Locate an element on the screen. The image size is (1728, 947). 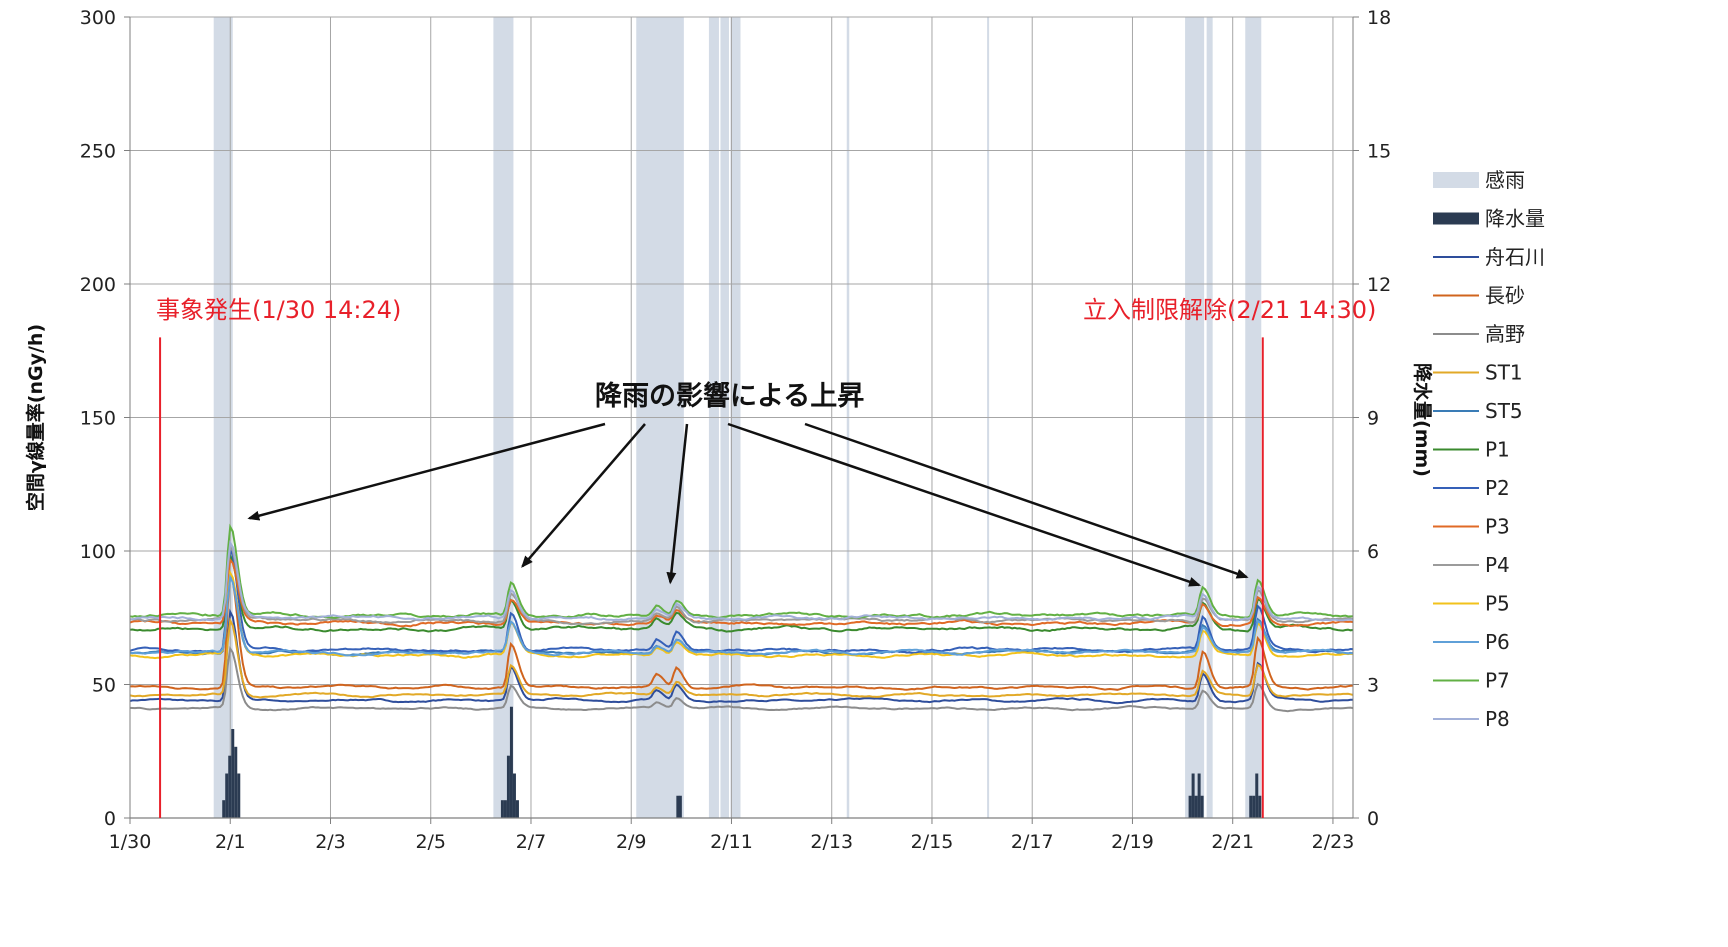
y-tick-left: 250 is located at coordinates (98, 152).